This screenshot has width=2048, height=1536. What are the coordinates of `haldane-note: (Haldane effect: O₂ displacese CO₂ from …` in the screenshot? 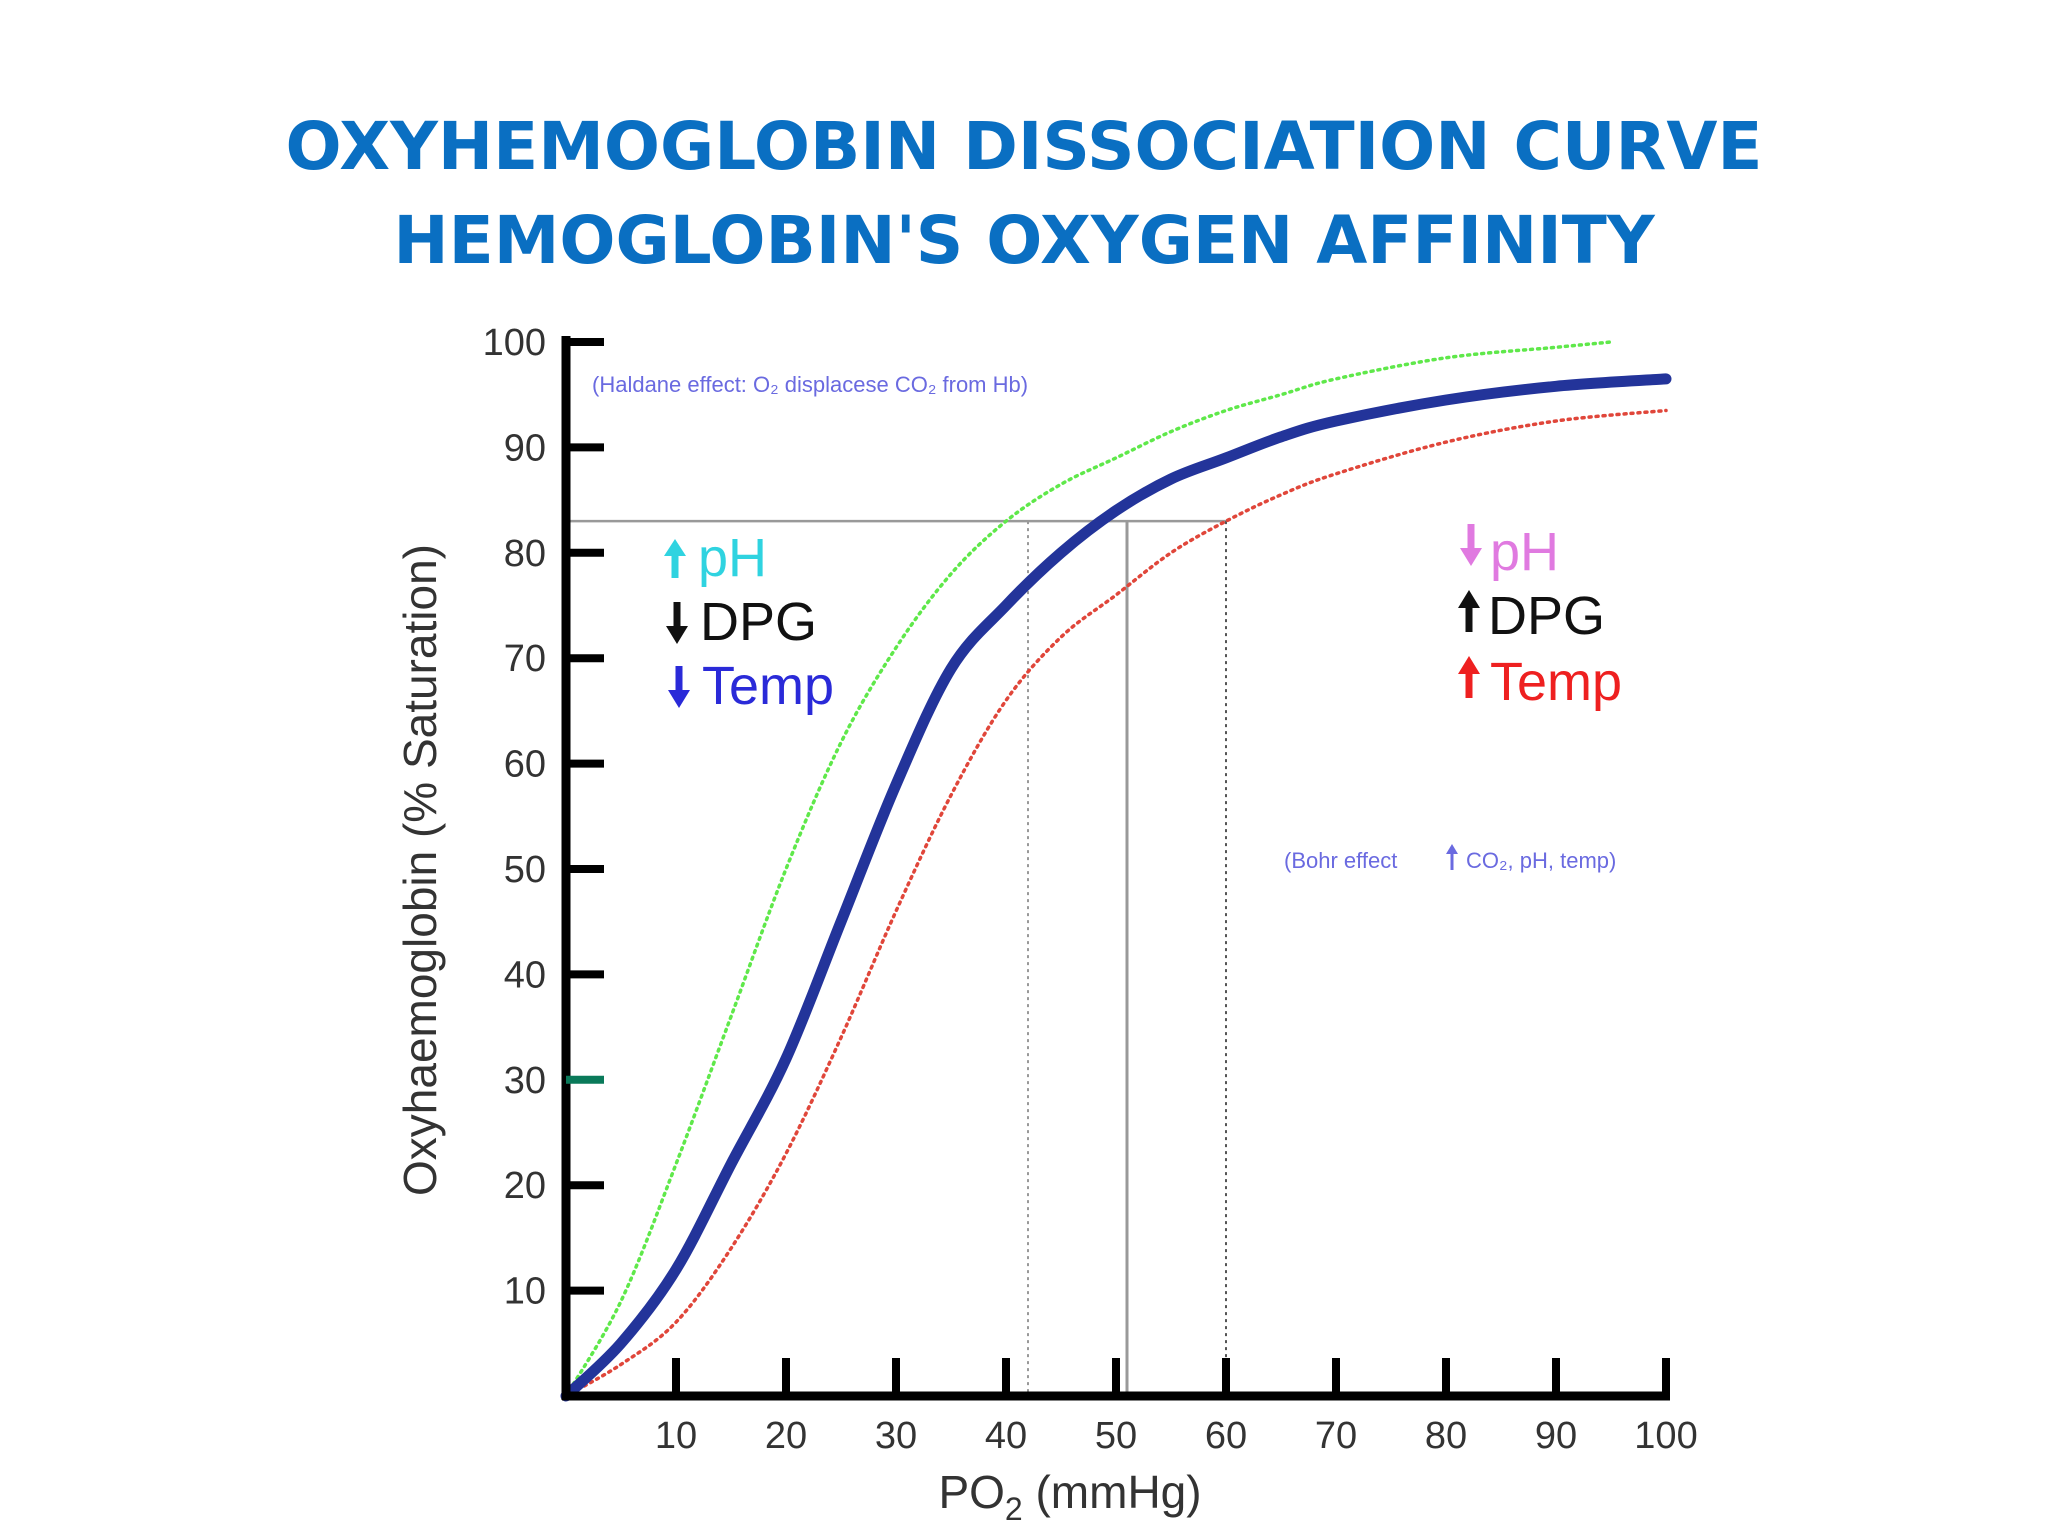 It's located at (810, 384).